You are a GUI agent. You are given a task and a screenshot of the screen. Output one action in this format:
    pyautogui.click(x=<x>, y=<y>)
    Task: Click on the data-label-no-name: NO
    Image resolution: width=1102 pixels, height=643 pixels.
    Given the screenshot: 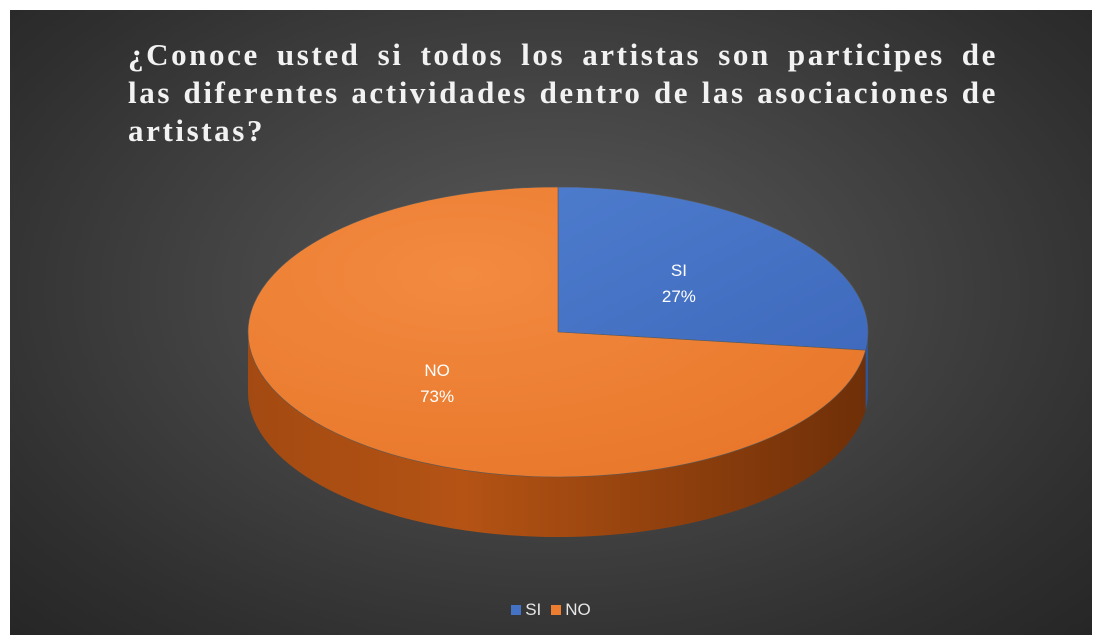 What is the action you would take?
    pyautogui.click(x=437, y=370)
    